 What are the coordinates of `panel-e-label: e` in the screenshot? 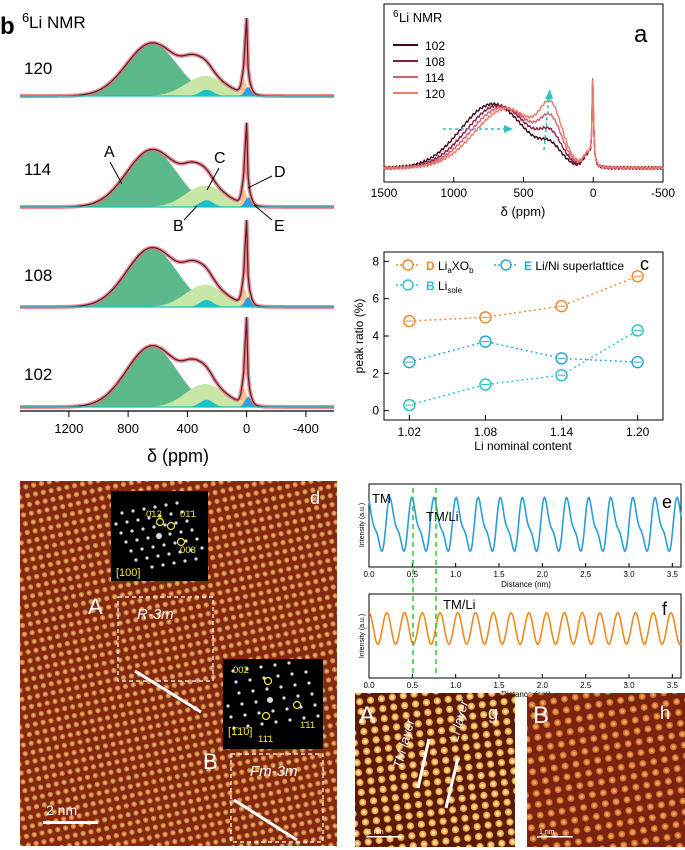 It's located at (667, 502).